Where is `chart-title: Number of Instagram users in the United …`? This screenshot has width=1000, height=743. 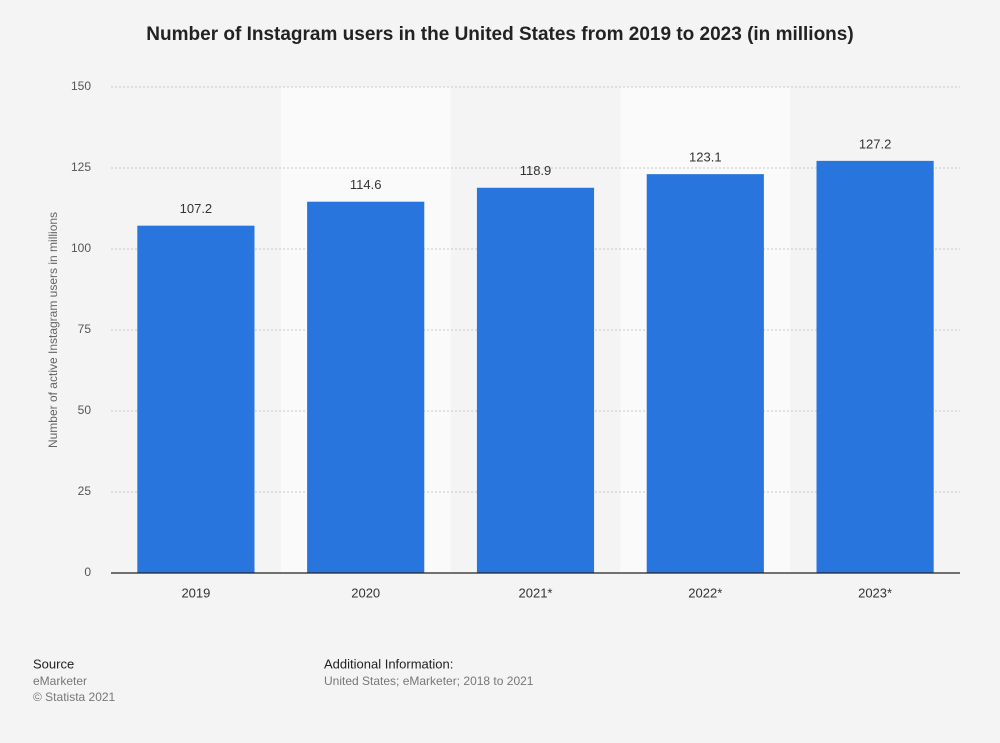
chart-title: Number of Instagram users in the United … is located at coordinates (499, 34).